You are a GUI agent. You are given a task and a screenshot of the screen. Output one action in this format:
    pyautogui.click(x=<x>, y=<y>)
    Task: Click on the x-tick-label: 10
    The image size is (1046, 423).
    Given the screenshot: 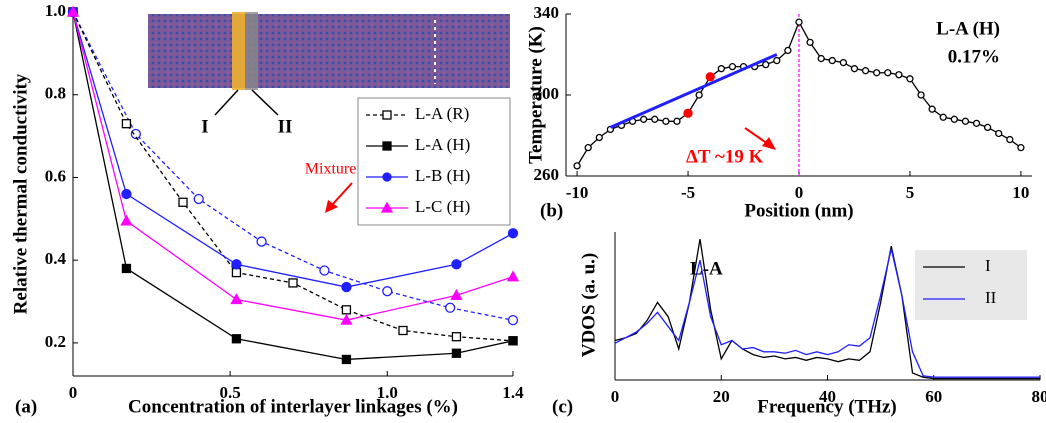 What is the action you would take?
    pyautogui.click(x=1020, y=192)
    